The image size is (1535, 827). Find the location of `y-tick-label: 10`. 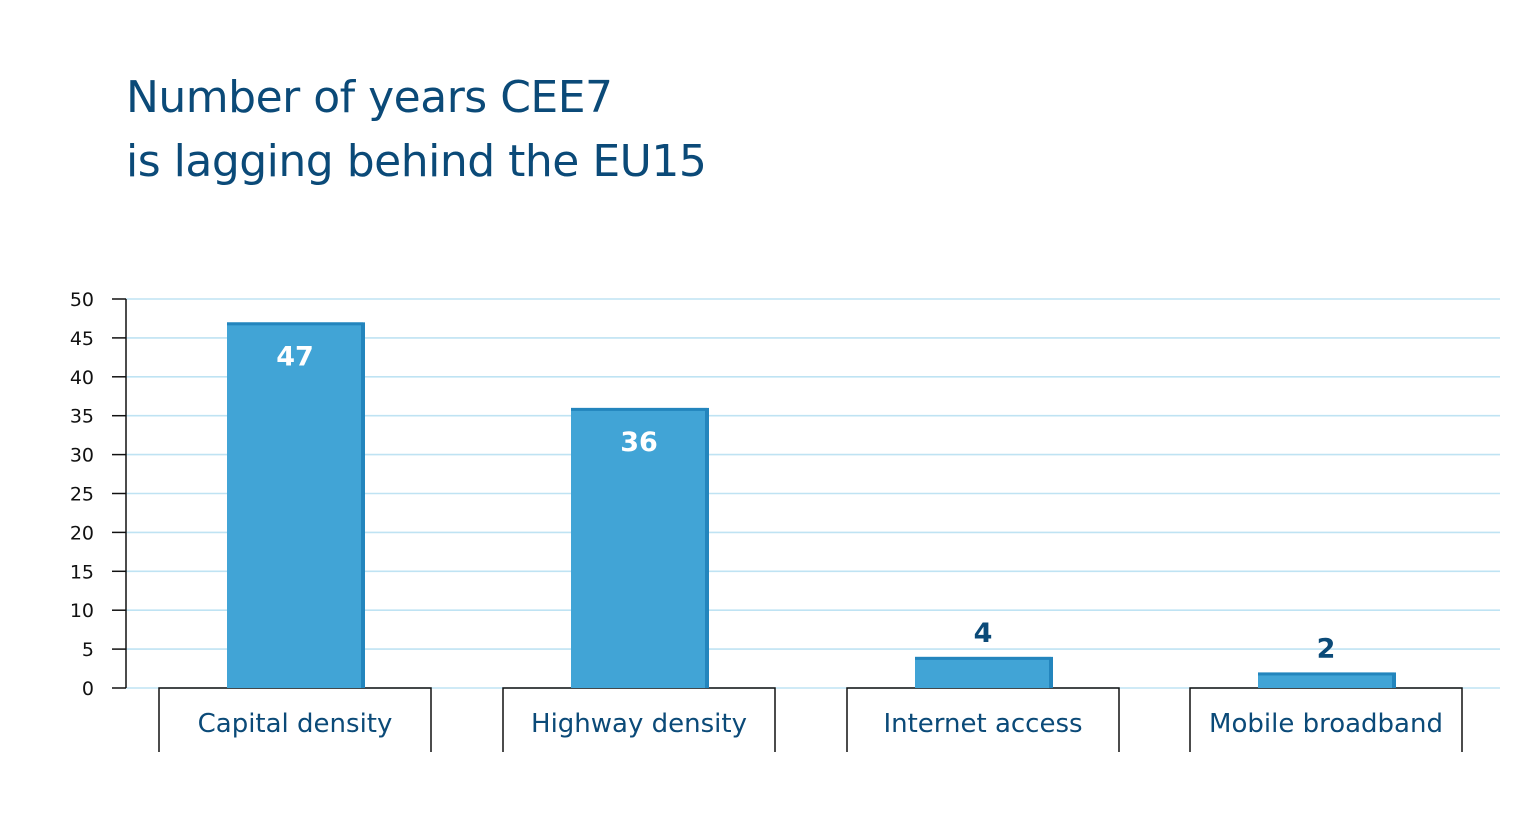

y-tick-label: 10 is located at coordinates (82, 611).